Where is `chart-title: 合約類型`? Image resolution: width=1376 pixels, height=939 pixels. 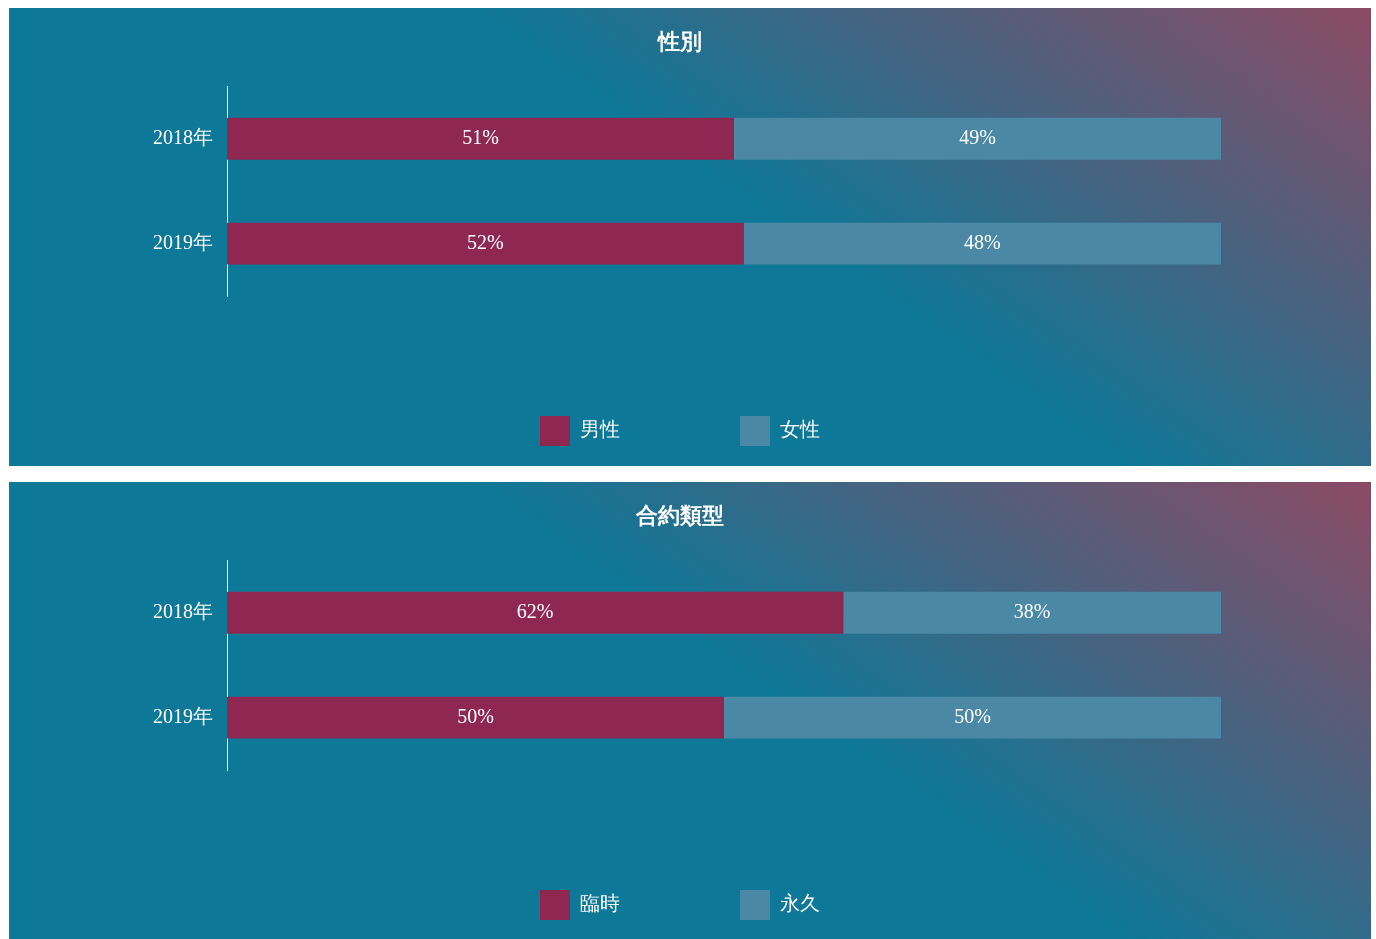
chart-title: 合約類型 is located at coordinates (679, 515).